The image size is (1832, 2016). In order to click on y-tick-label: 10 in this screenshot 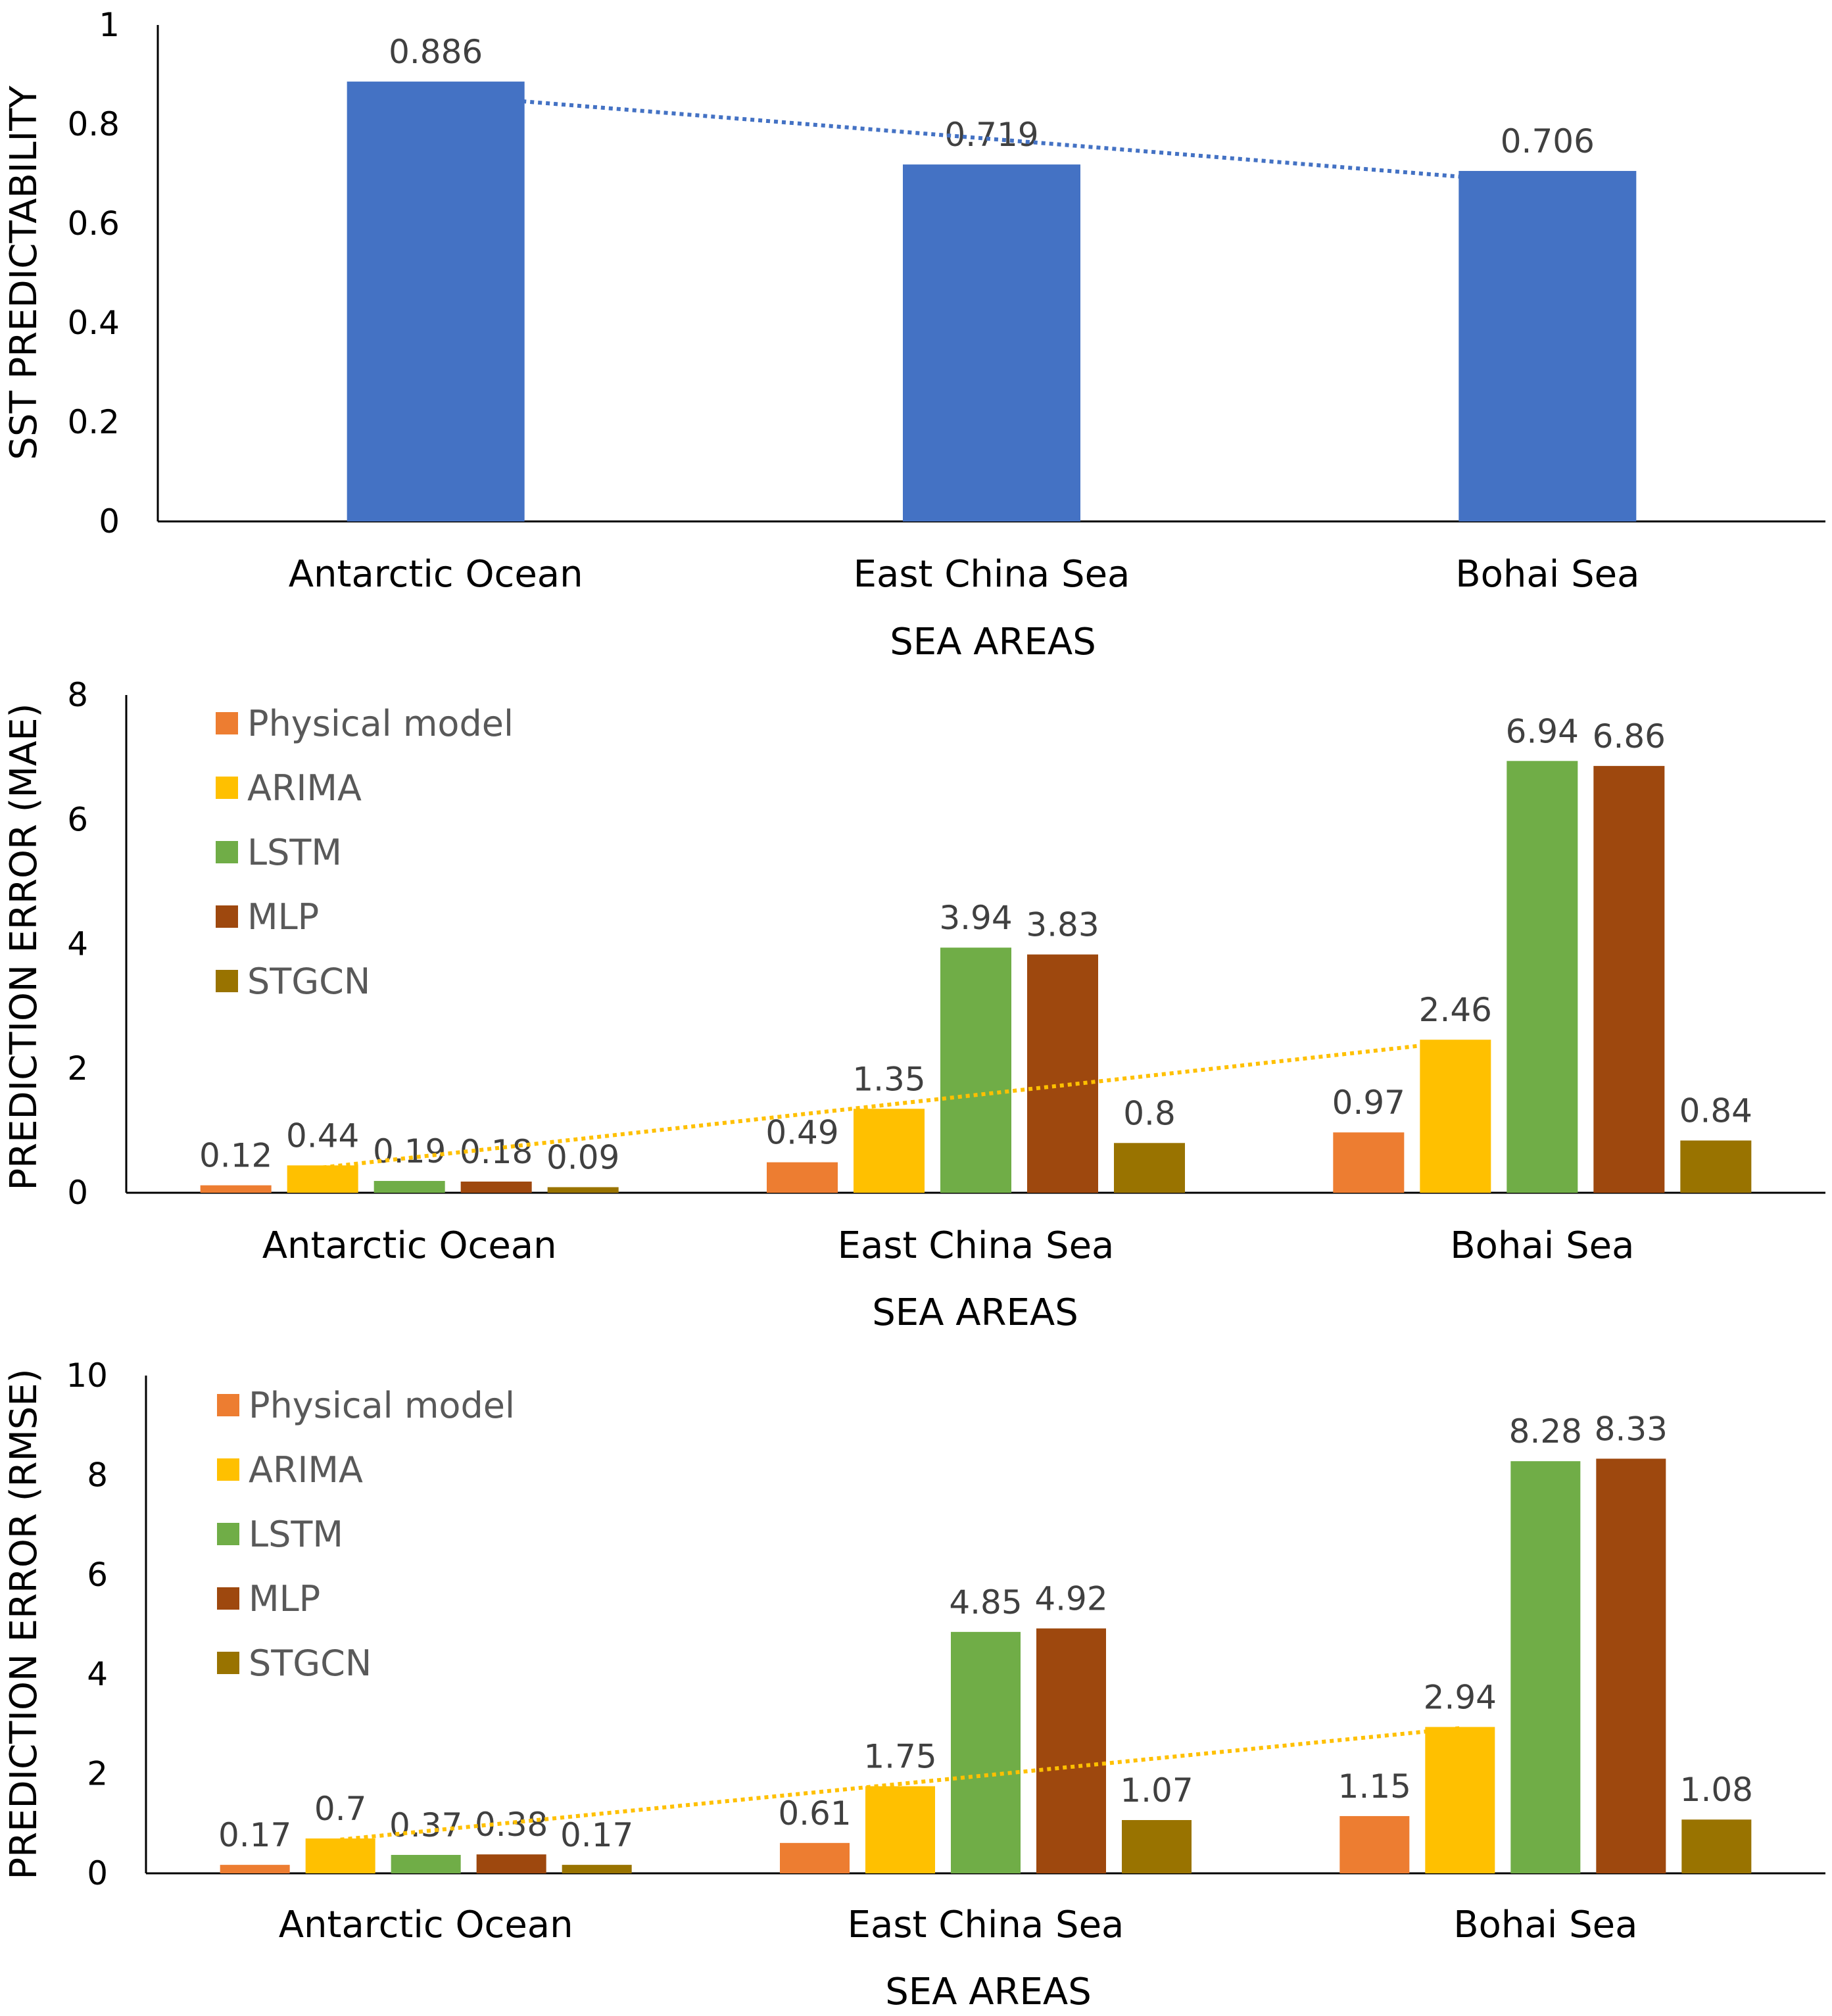, I will do `click(87, 1375)`.